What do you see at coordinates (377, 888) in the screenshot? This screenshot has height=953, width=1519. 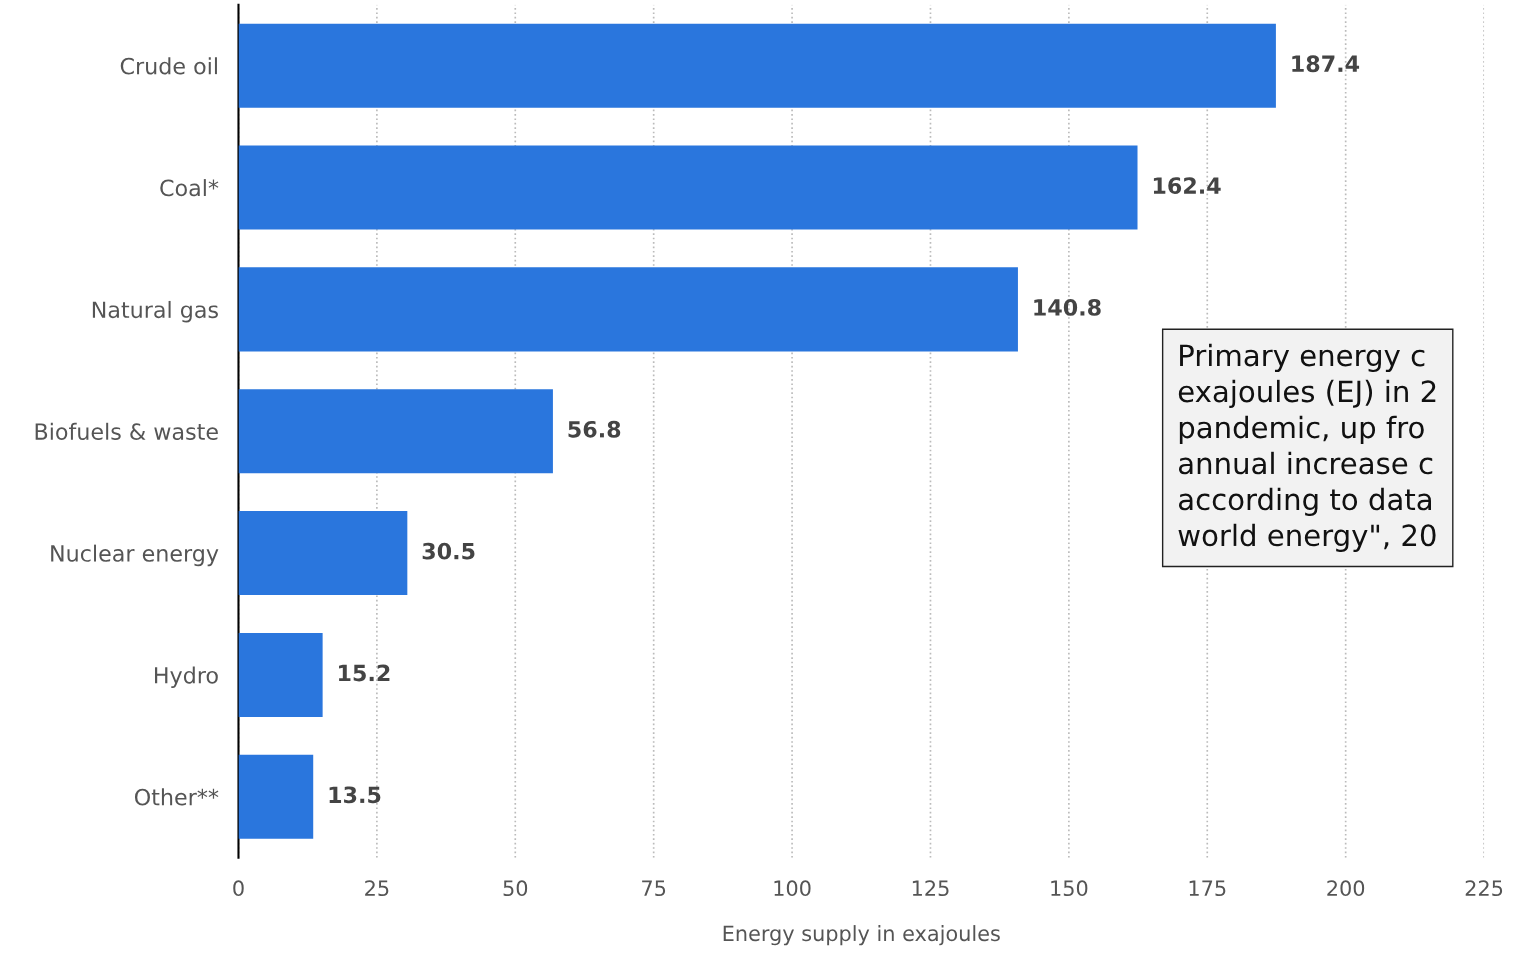 I see `x-tick-label: 25` at bounding box center [377, 888].